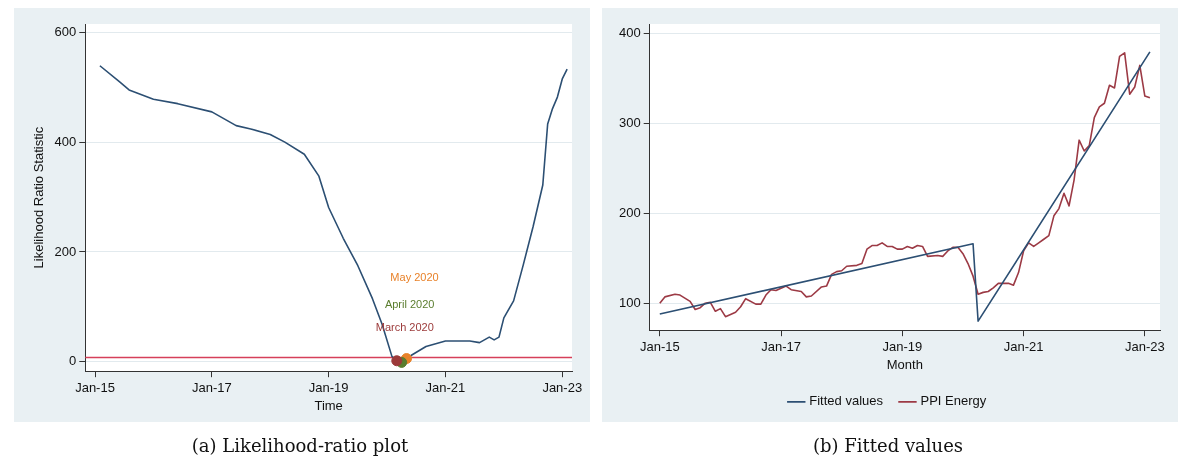 The width and height of the screenshot is (1192, 474). What do you see at coordinates (414, 276) in the screenshot?
I see `text: May 2020` at bounding box center [414, 276].